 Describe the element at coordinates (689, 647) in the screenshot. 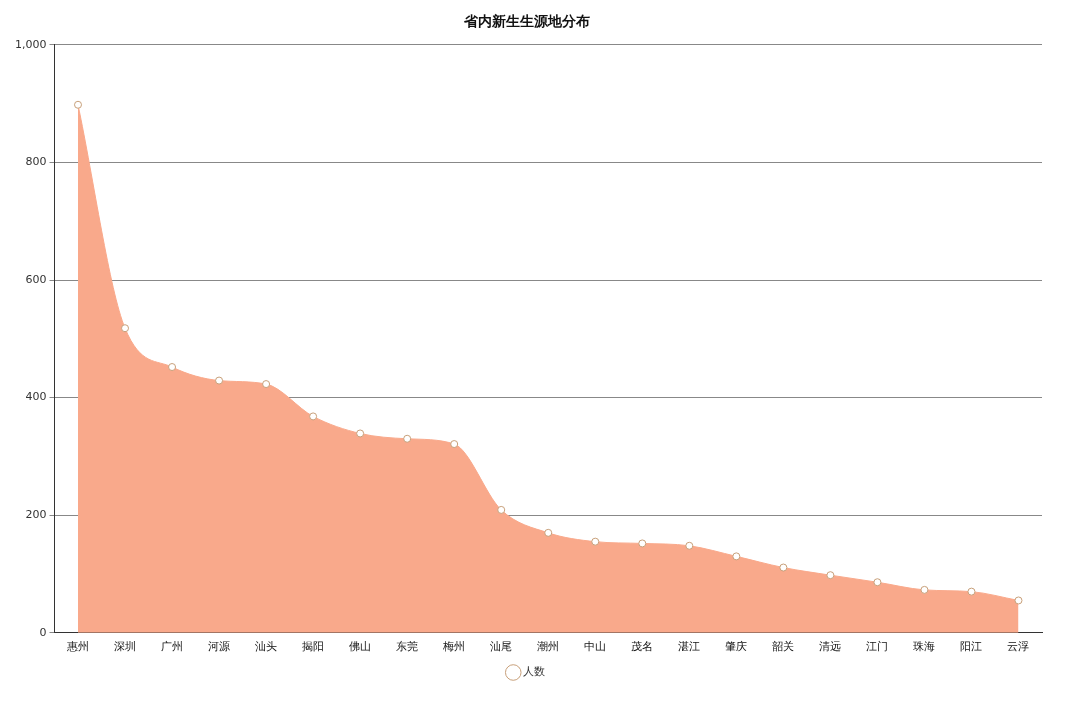

I see `x-tick-label: 湛江` at that location.